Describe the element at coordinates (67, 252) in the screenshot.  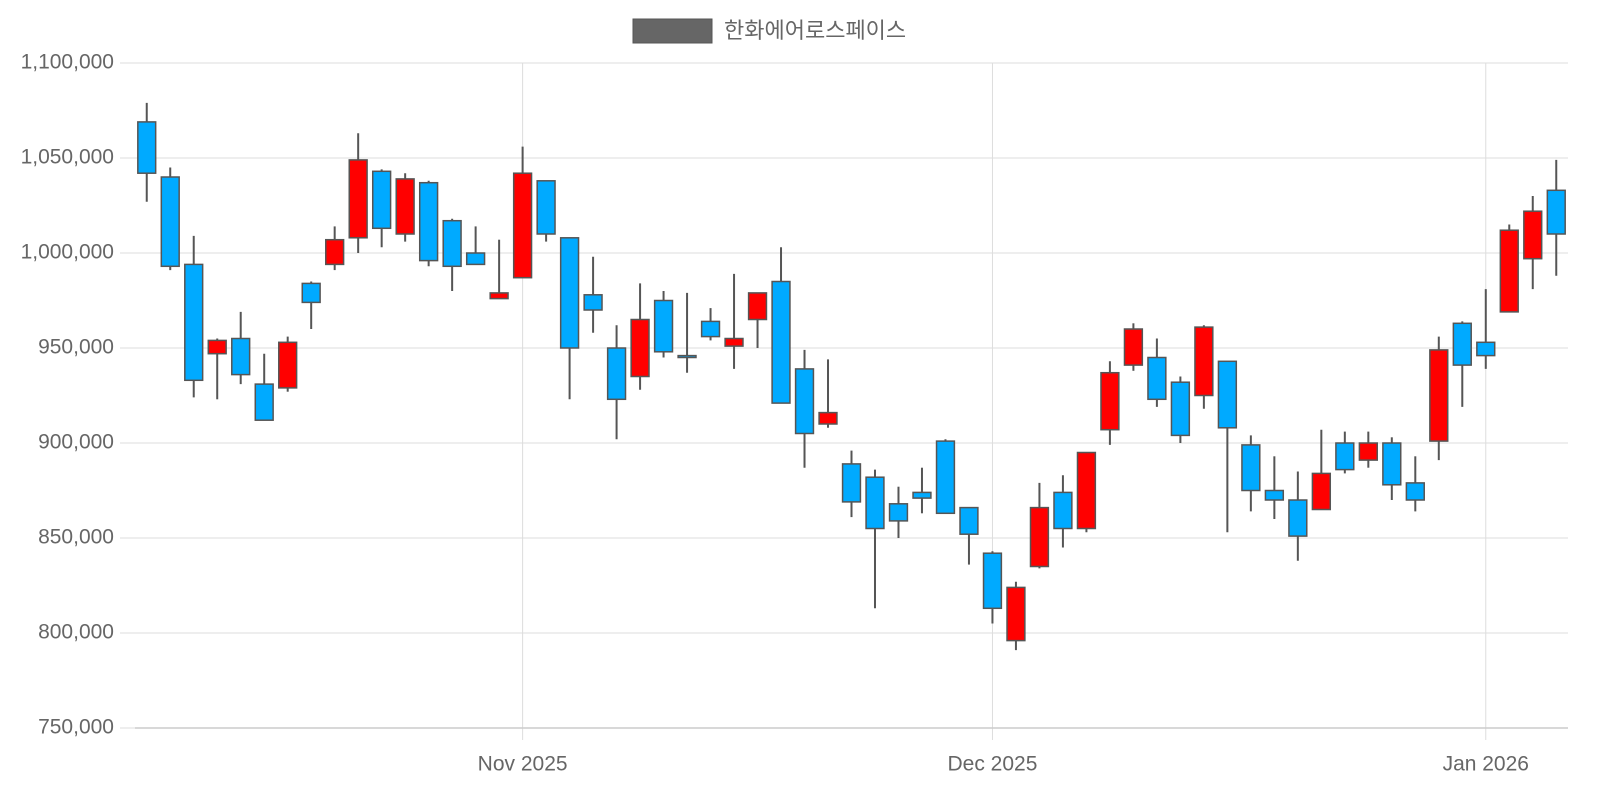
I see `y-tick-label: 1,000,000` at that location.